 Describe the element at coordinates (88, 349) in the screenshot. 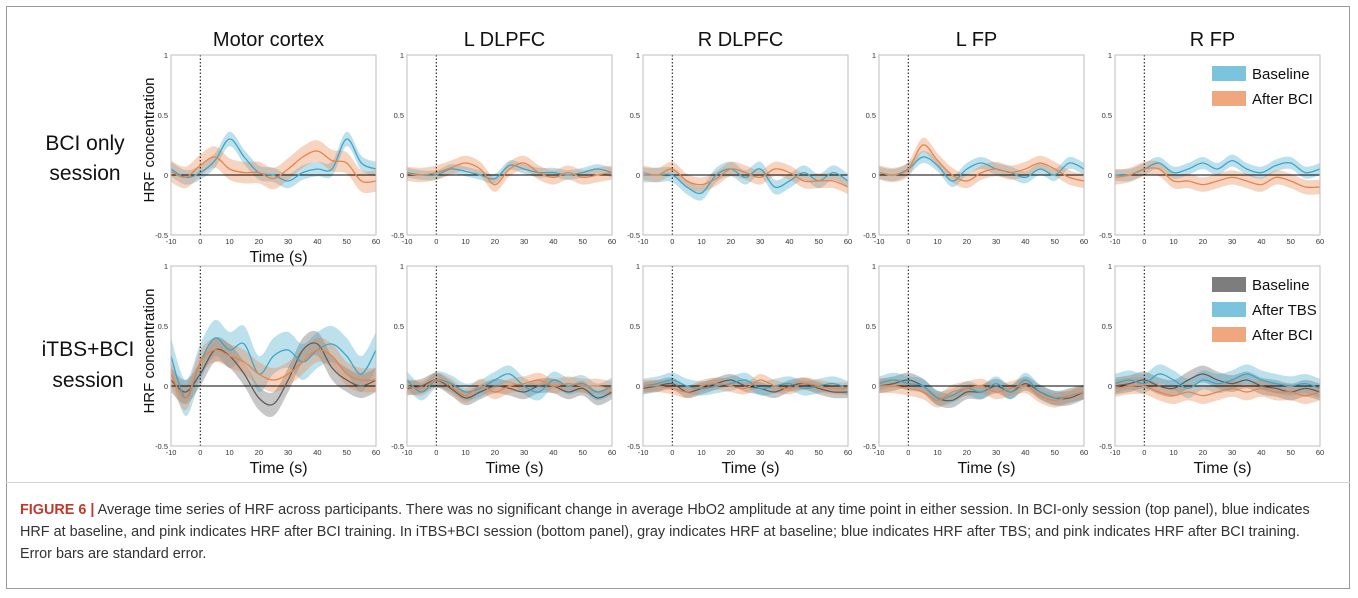

I see `row-label-bottom-line1: iTBS+BCI` at that location.